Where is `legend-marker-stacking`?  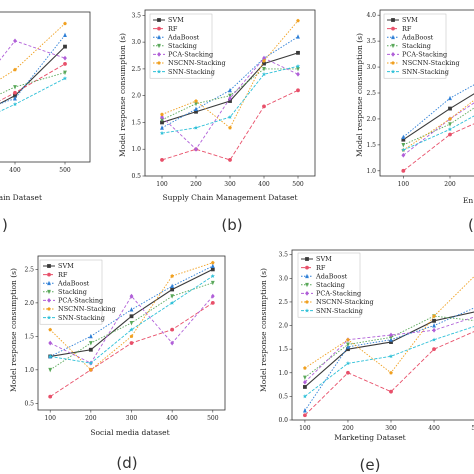
legend-marker-stacking is located at coordinates (307, 285).